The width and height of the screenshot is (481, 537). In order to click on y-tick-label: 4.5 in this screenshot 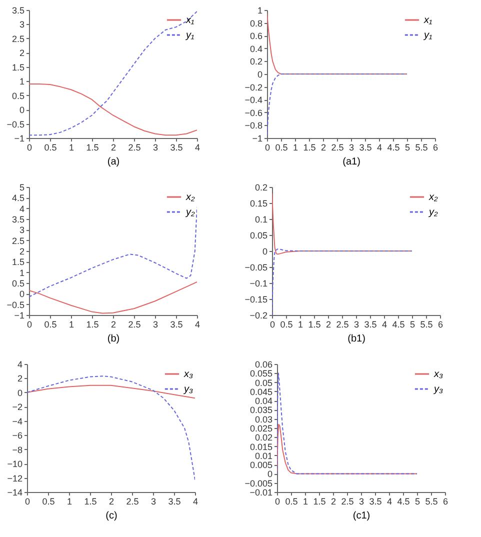, I will do `click(18, 198)`.